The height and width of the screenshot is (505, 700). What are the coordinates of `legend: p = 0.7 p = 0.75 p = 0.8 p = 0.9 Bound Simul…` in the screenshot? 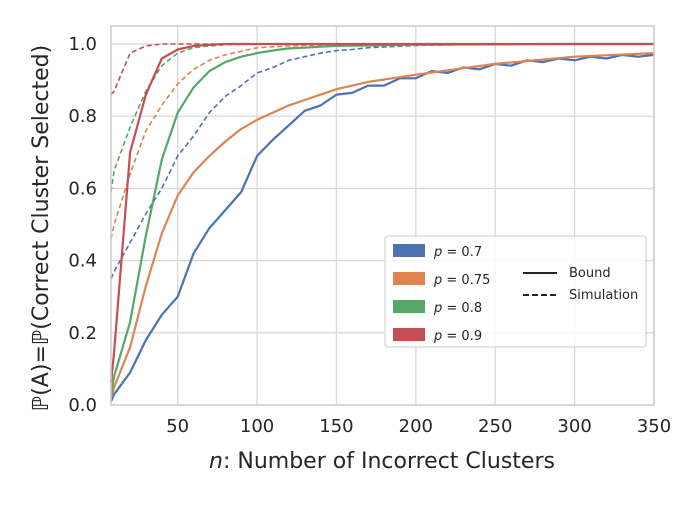 It's located at (515, 291).